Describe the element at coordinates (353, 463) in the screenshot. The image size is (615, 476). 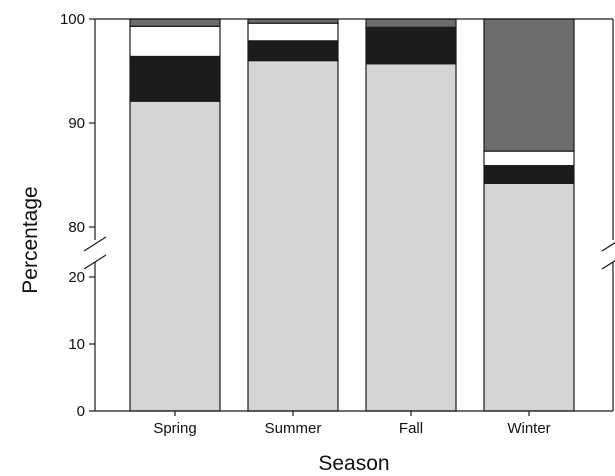
I see `x-axis-title: Season` at that location.